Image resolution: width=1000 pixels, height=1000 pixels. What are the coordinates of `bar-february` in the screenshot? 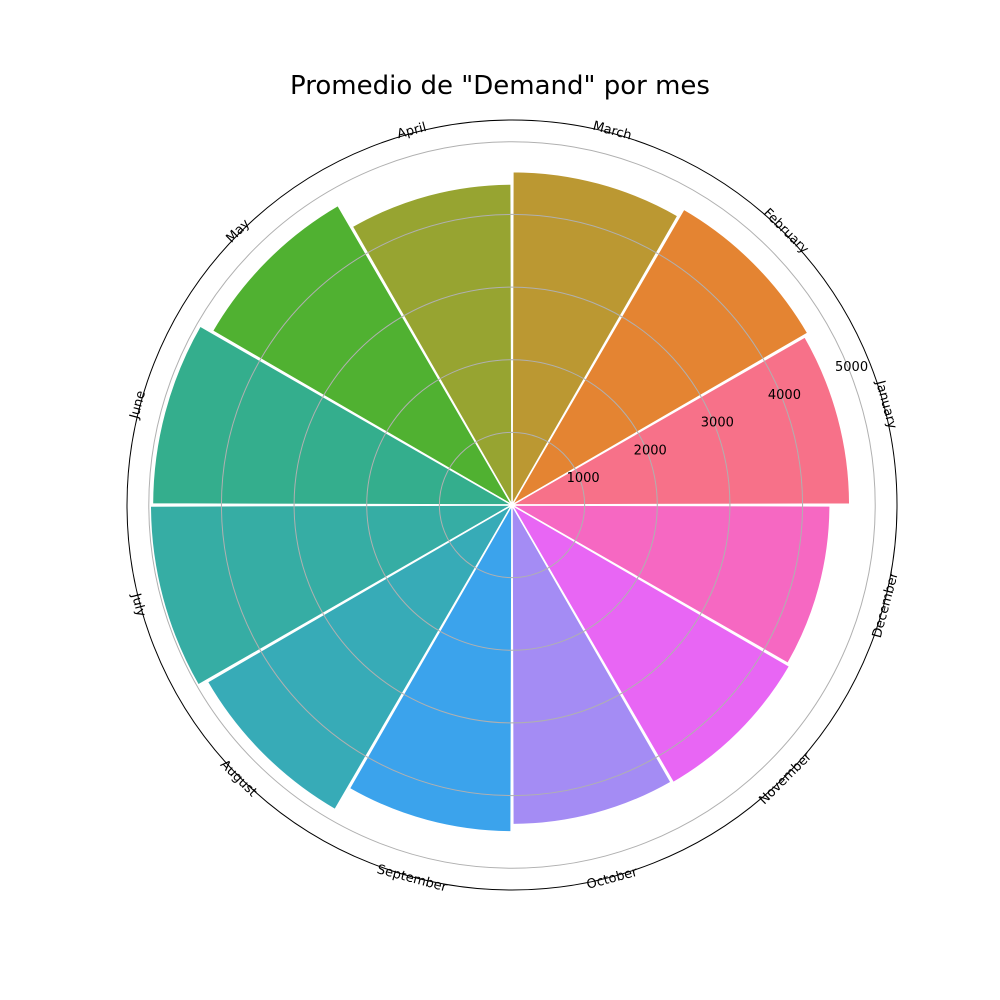 It's located at (659, 358).